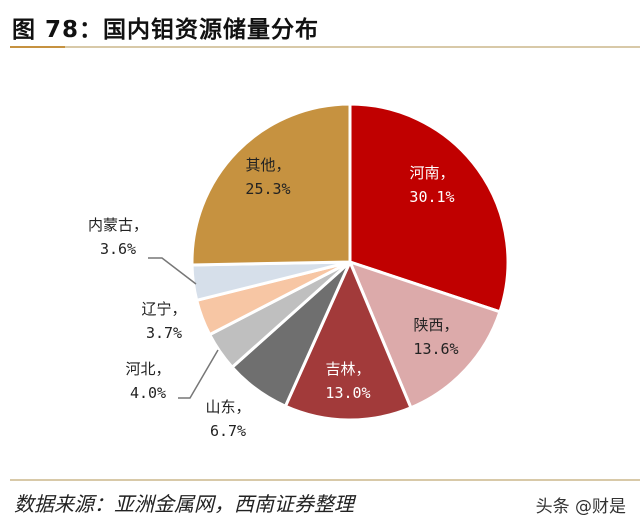 The image size is (640, 526). Describe the element at coordinates (118, 249) in the screenshot. I see `slice-value-label: 3.6%` at that location.